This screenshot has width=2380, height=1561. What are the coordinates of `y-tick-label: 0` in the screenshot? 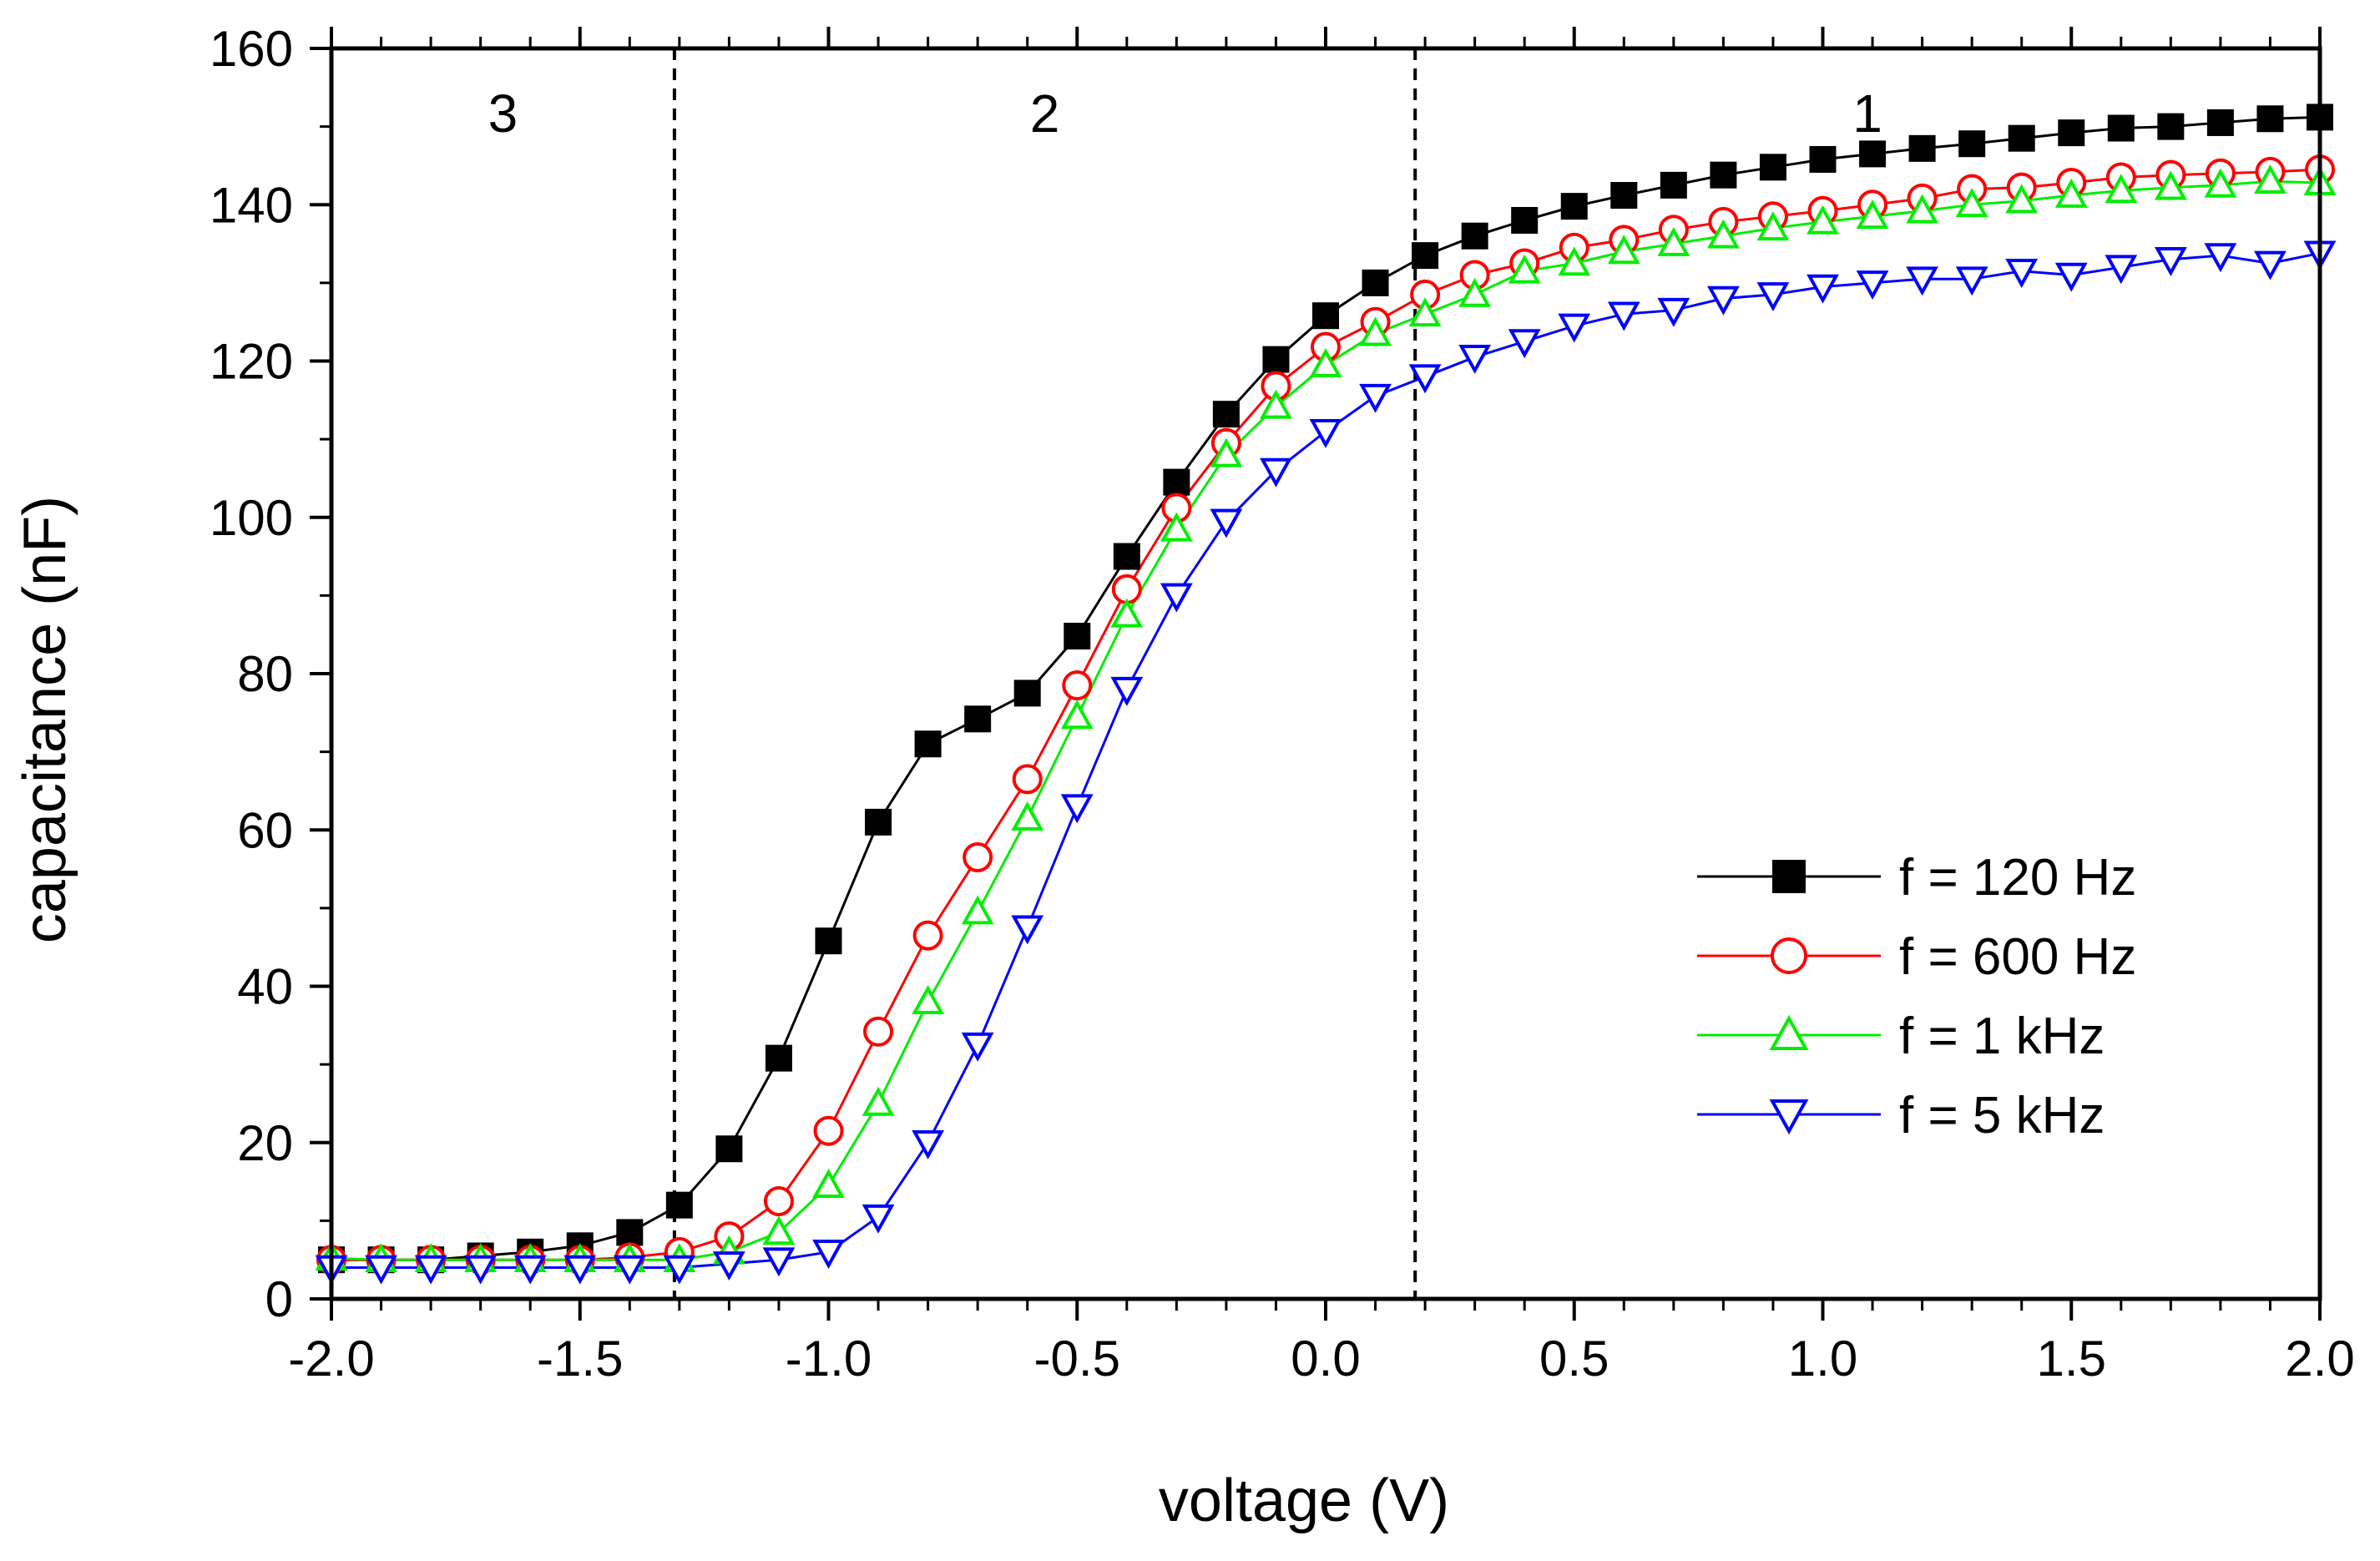 It's located at (279, 1299).